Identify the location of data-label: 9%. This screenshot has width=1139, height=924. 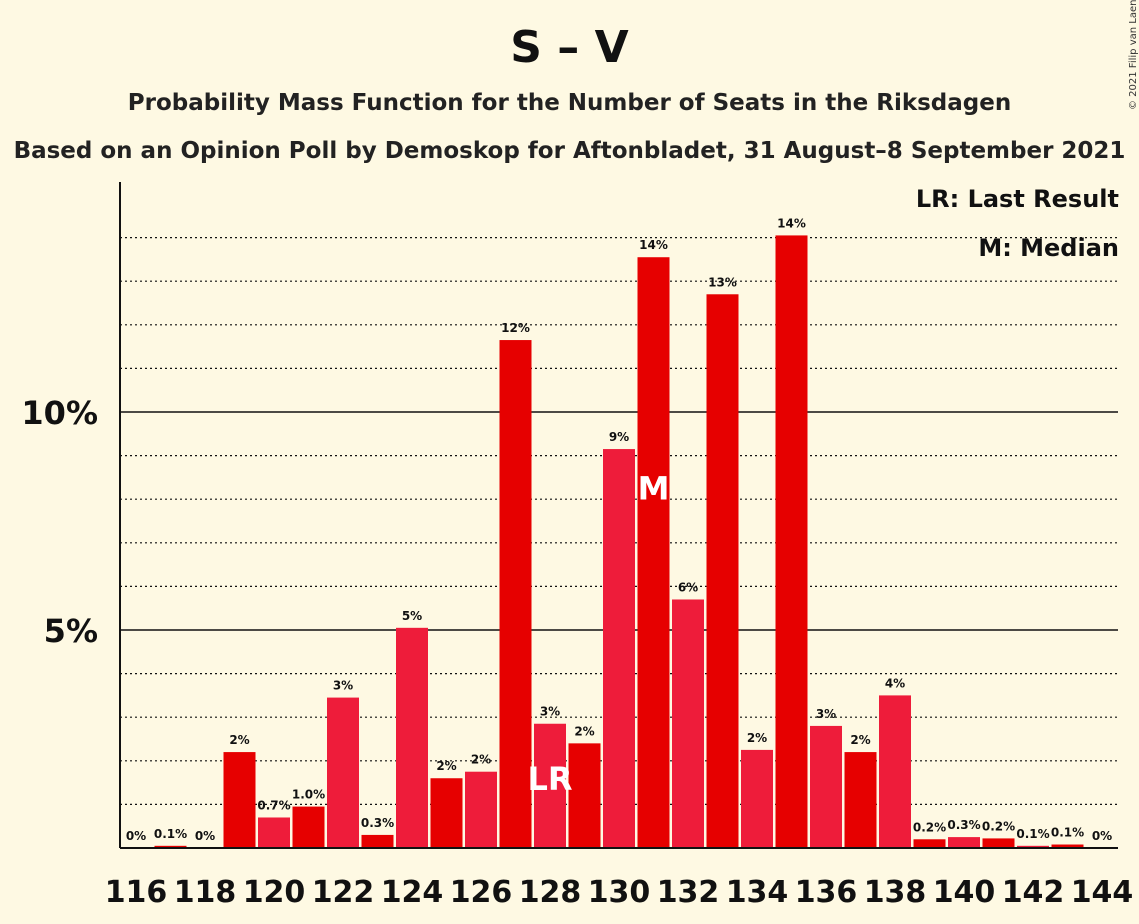
(619, 437).